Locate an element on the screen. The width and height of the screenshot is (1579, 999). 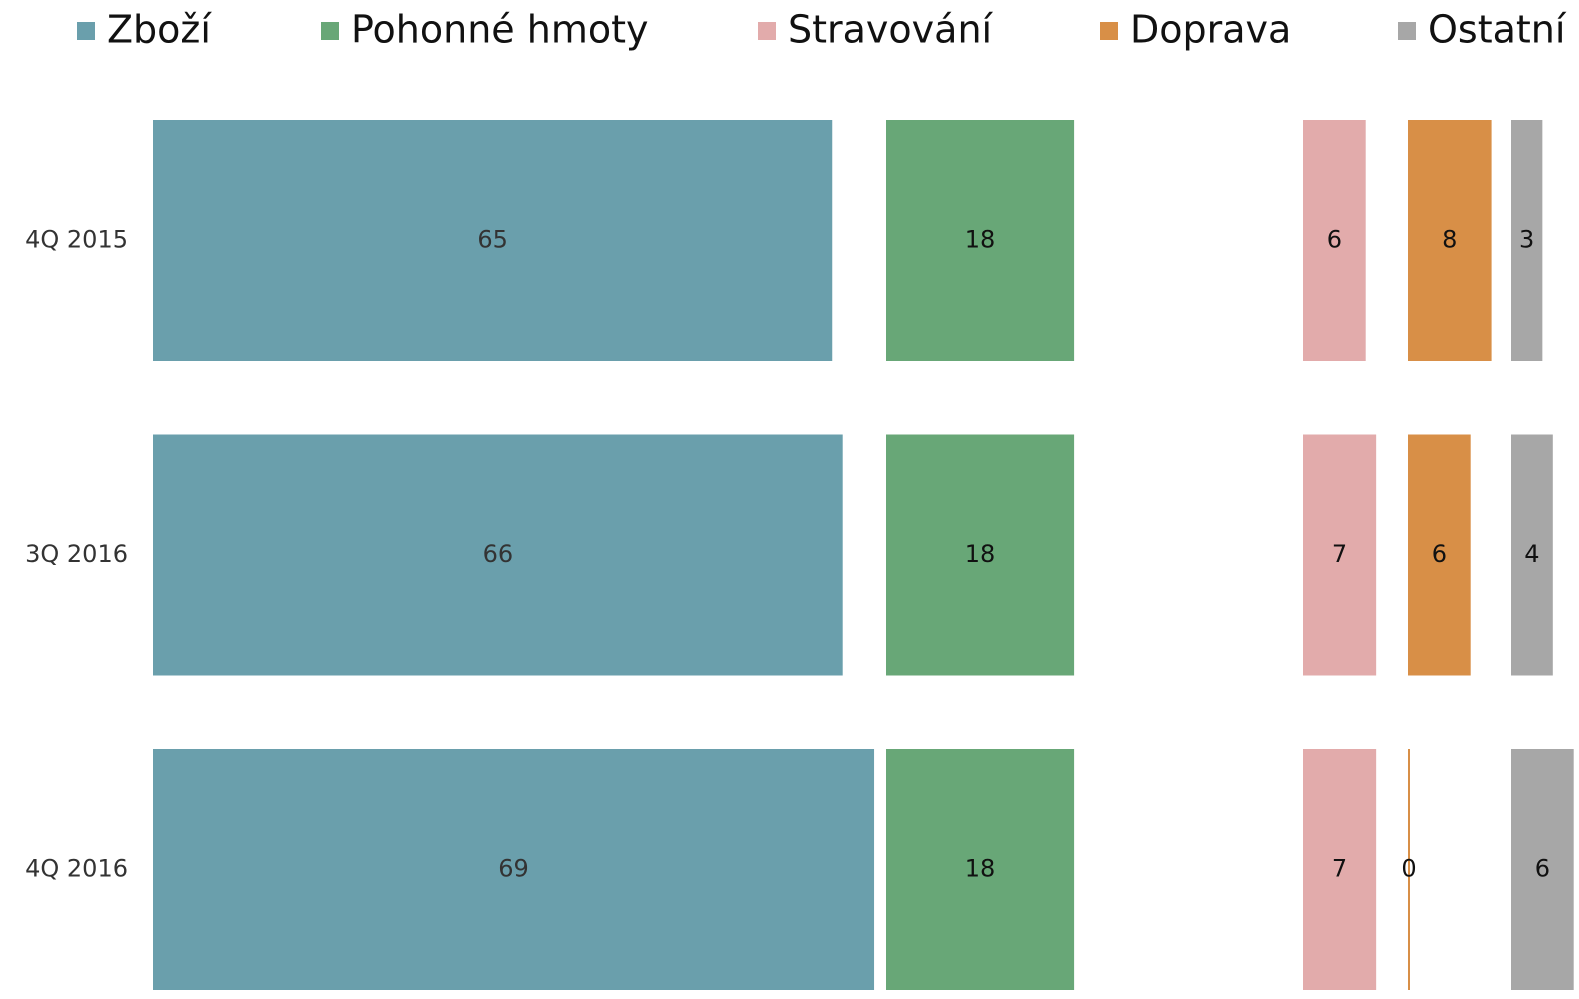
data-label: 65 is located at coordinates (492, 240).